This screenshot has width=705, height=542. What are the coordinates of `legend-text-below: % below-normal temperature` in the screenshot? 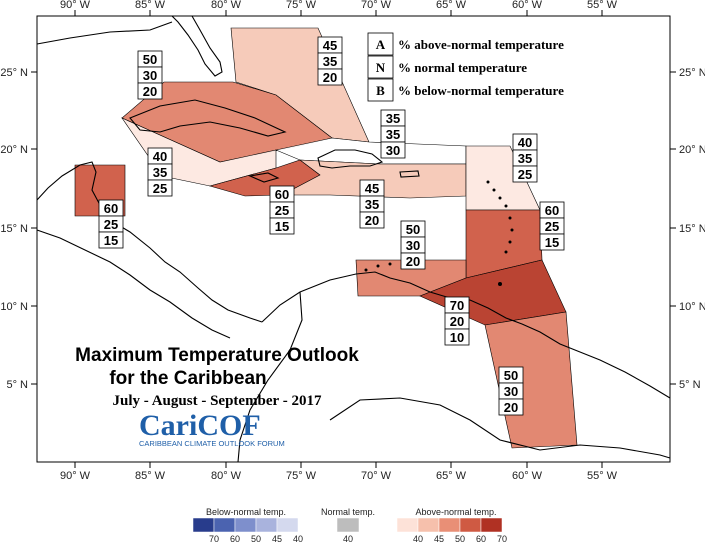 It's located at (481, 90).